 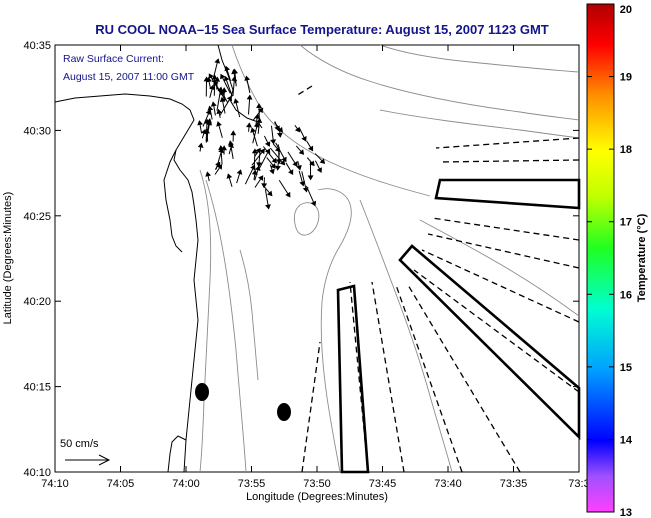 What do you see at coordinates (514, 484) in the screenshot?
I see `x-tick-label: 73:35` at bounding box center [514, 484].